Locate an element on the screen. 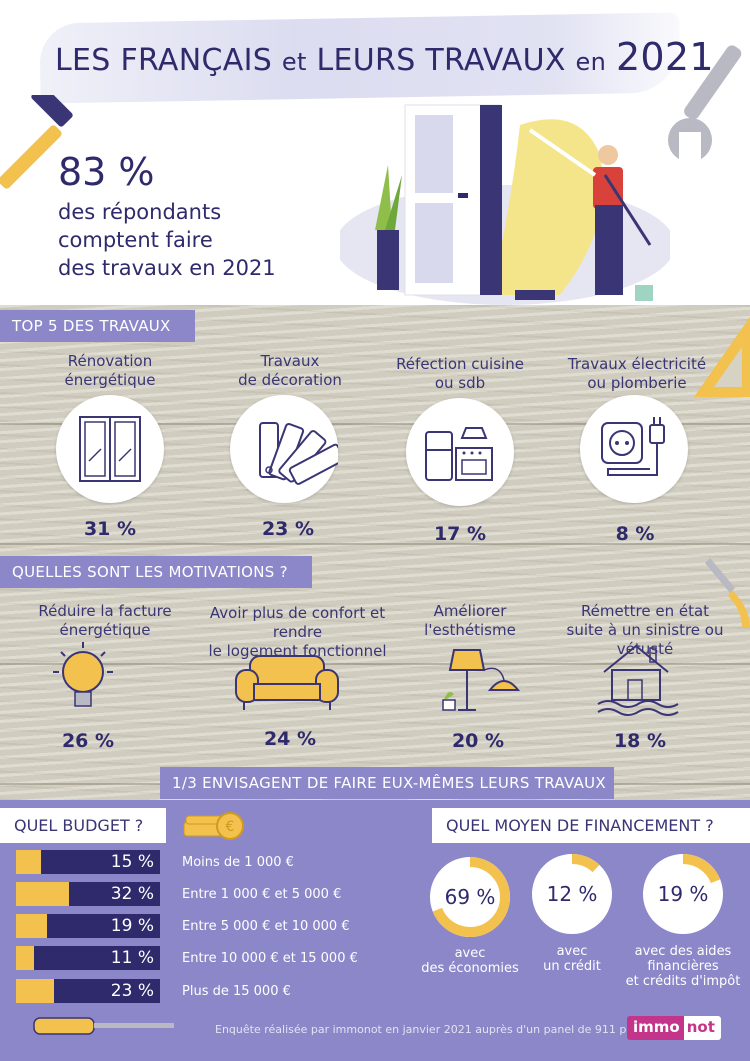 This screenshot has height=1061, width=750. color-swatch-icon is located at coordinates (298, 453).